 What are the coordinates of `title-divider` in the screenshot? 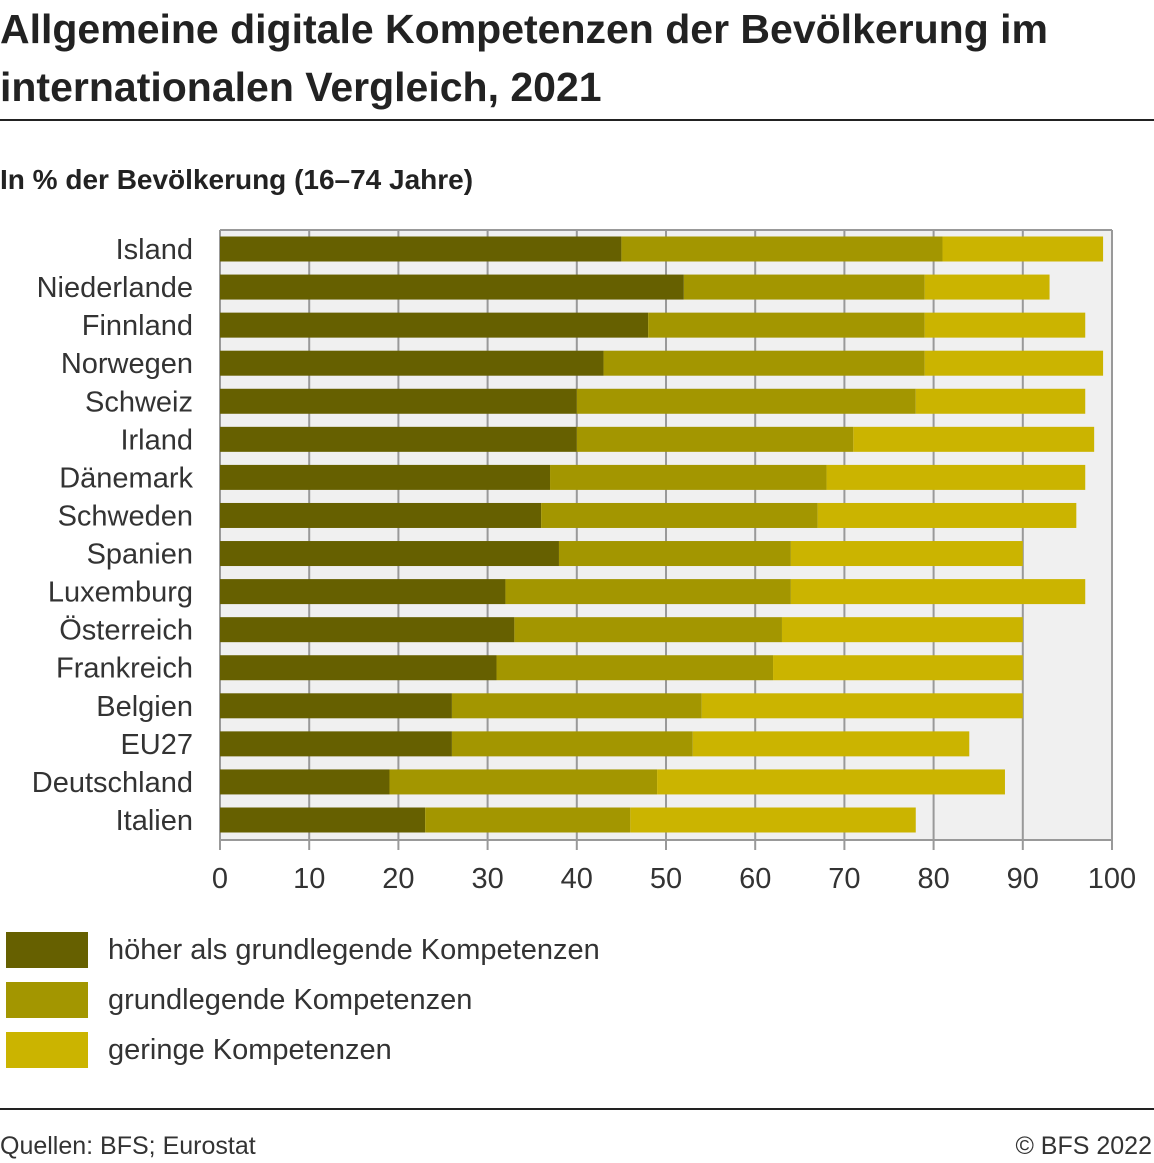 It's located at (577, 120).